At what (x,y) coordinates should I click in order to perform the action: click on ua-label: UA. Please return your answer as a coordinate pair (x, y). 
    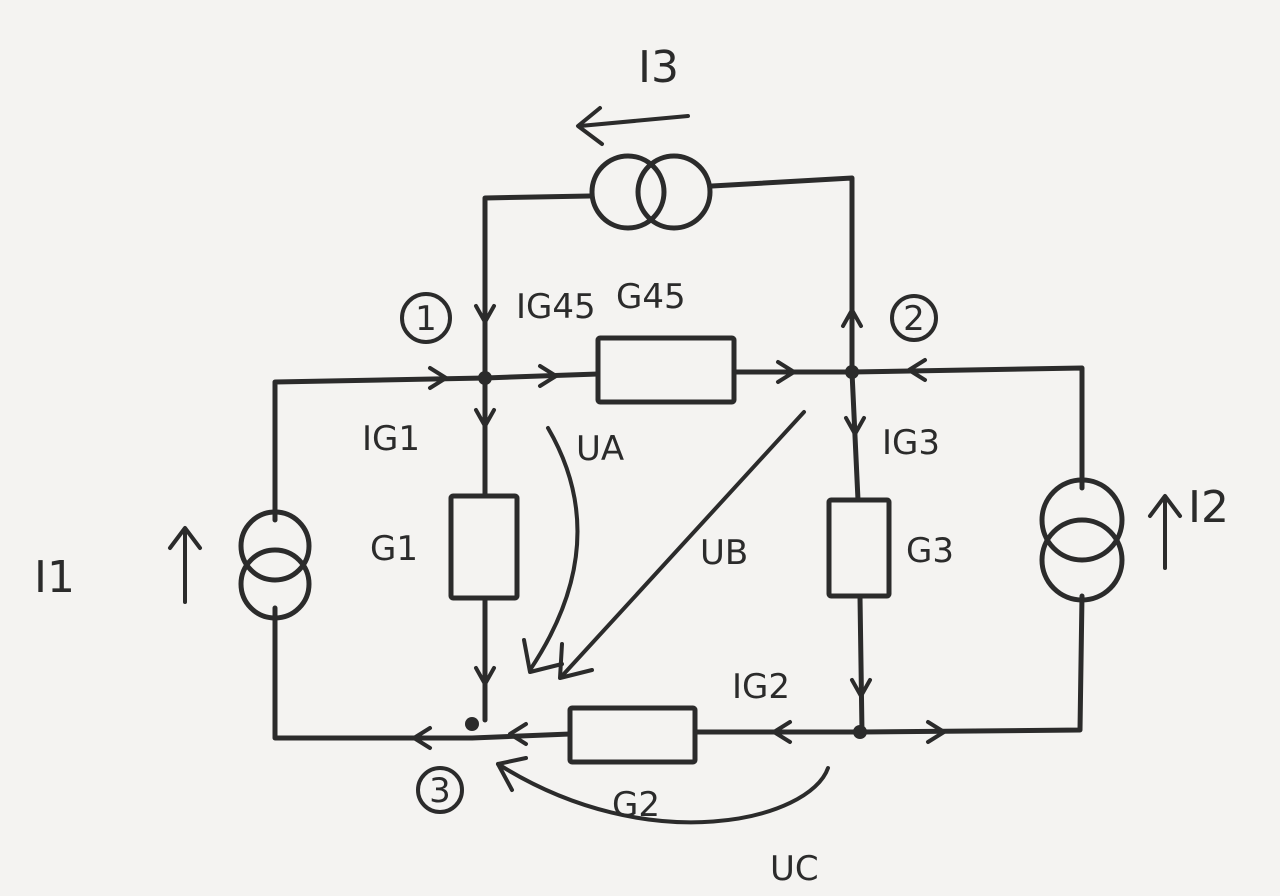
    Looking at the image, I should click on (600, 449).